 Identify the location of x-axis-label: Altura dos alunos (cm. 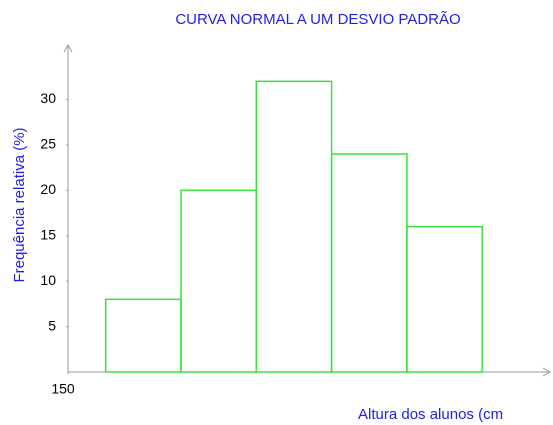
(430, 414).